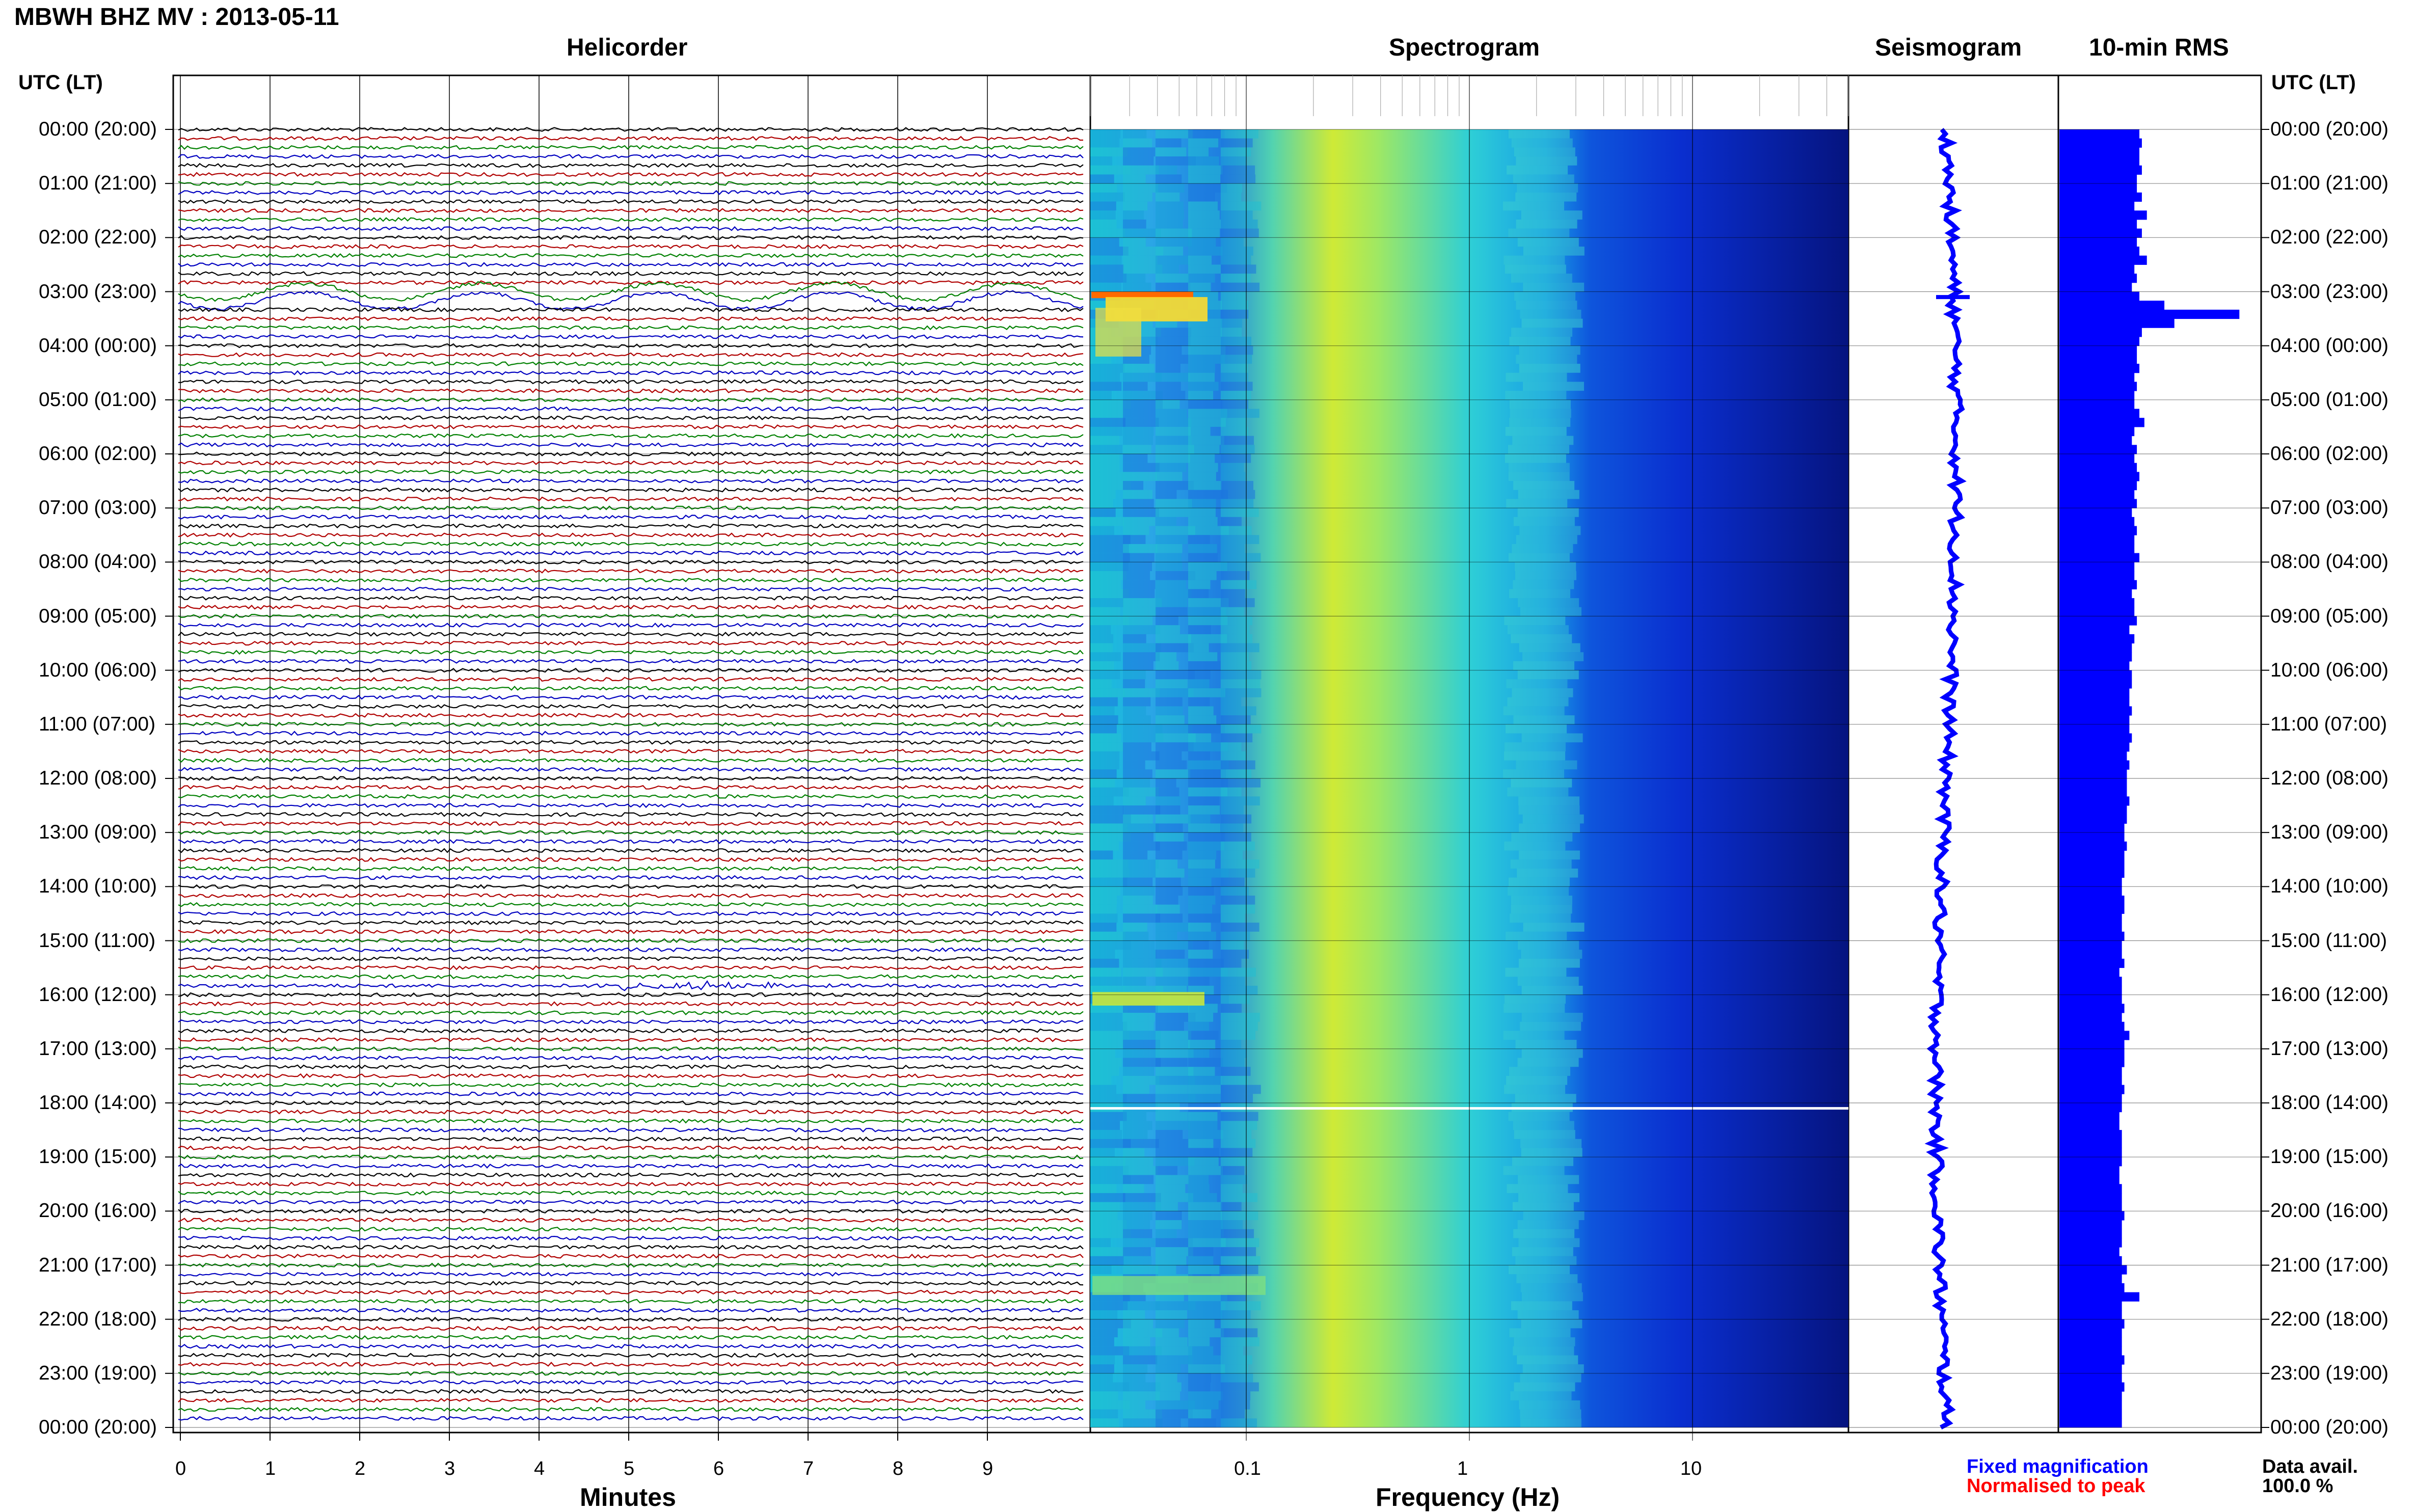 This screenshot has width=2415, height=1512. What do you see at coordinates (98, 886) in the screenshot?
I see `hour-label-left: 14:00 (10:00)` at bounding box center [98, 886].